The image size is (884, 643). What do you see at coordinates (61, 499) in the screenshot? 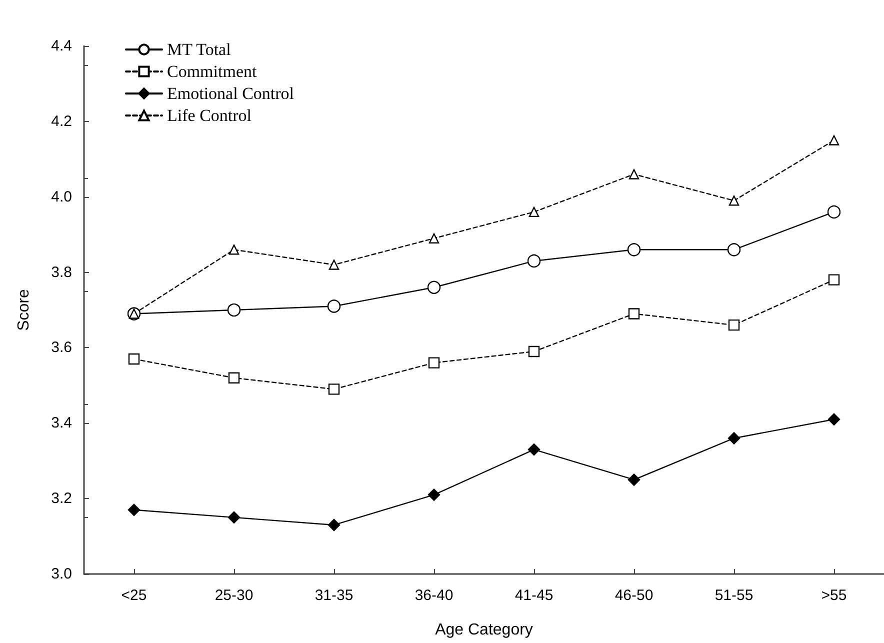
I see `y-tick-label: 3.2` at bounding box center [61, 499].